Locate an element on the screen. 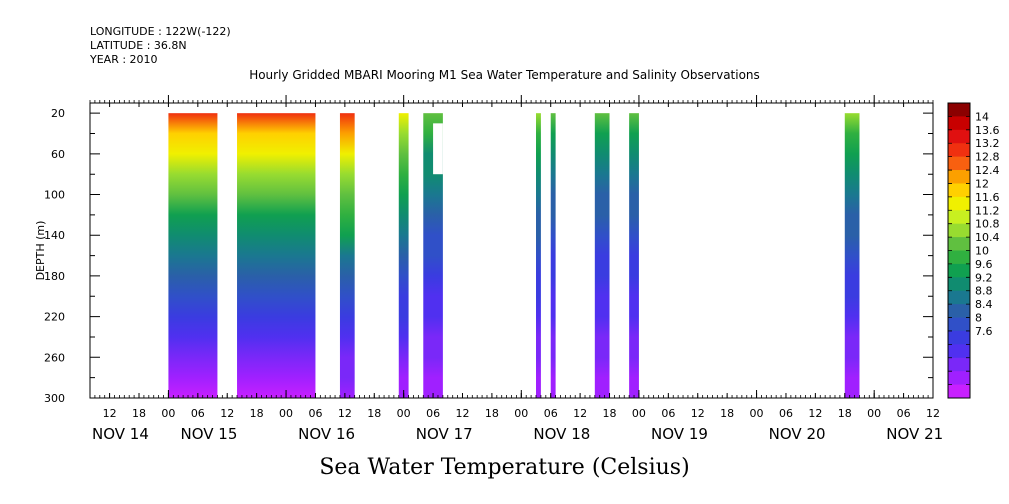 This screenshot has width=1009, height=504. colorbar-label: 7.6 is located at coordinates (984, 331).